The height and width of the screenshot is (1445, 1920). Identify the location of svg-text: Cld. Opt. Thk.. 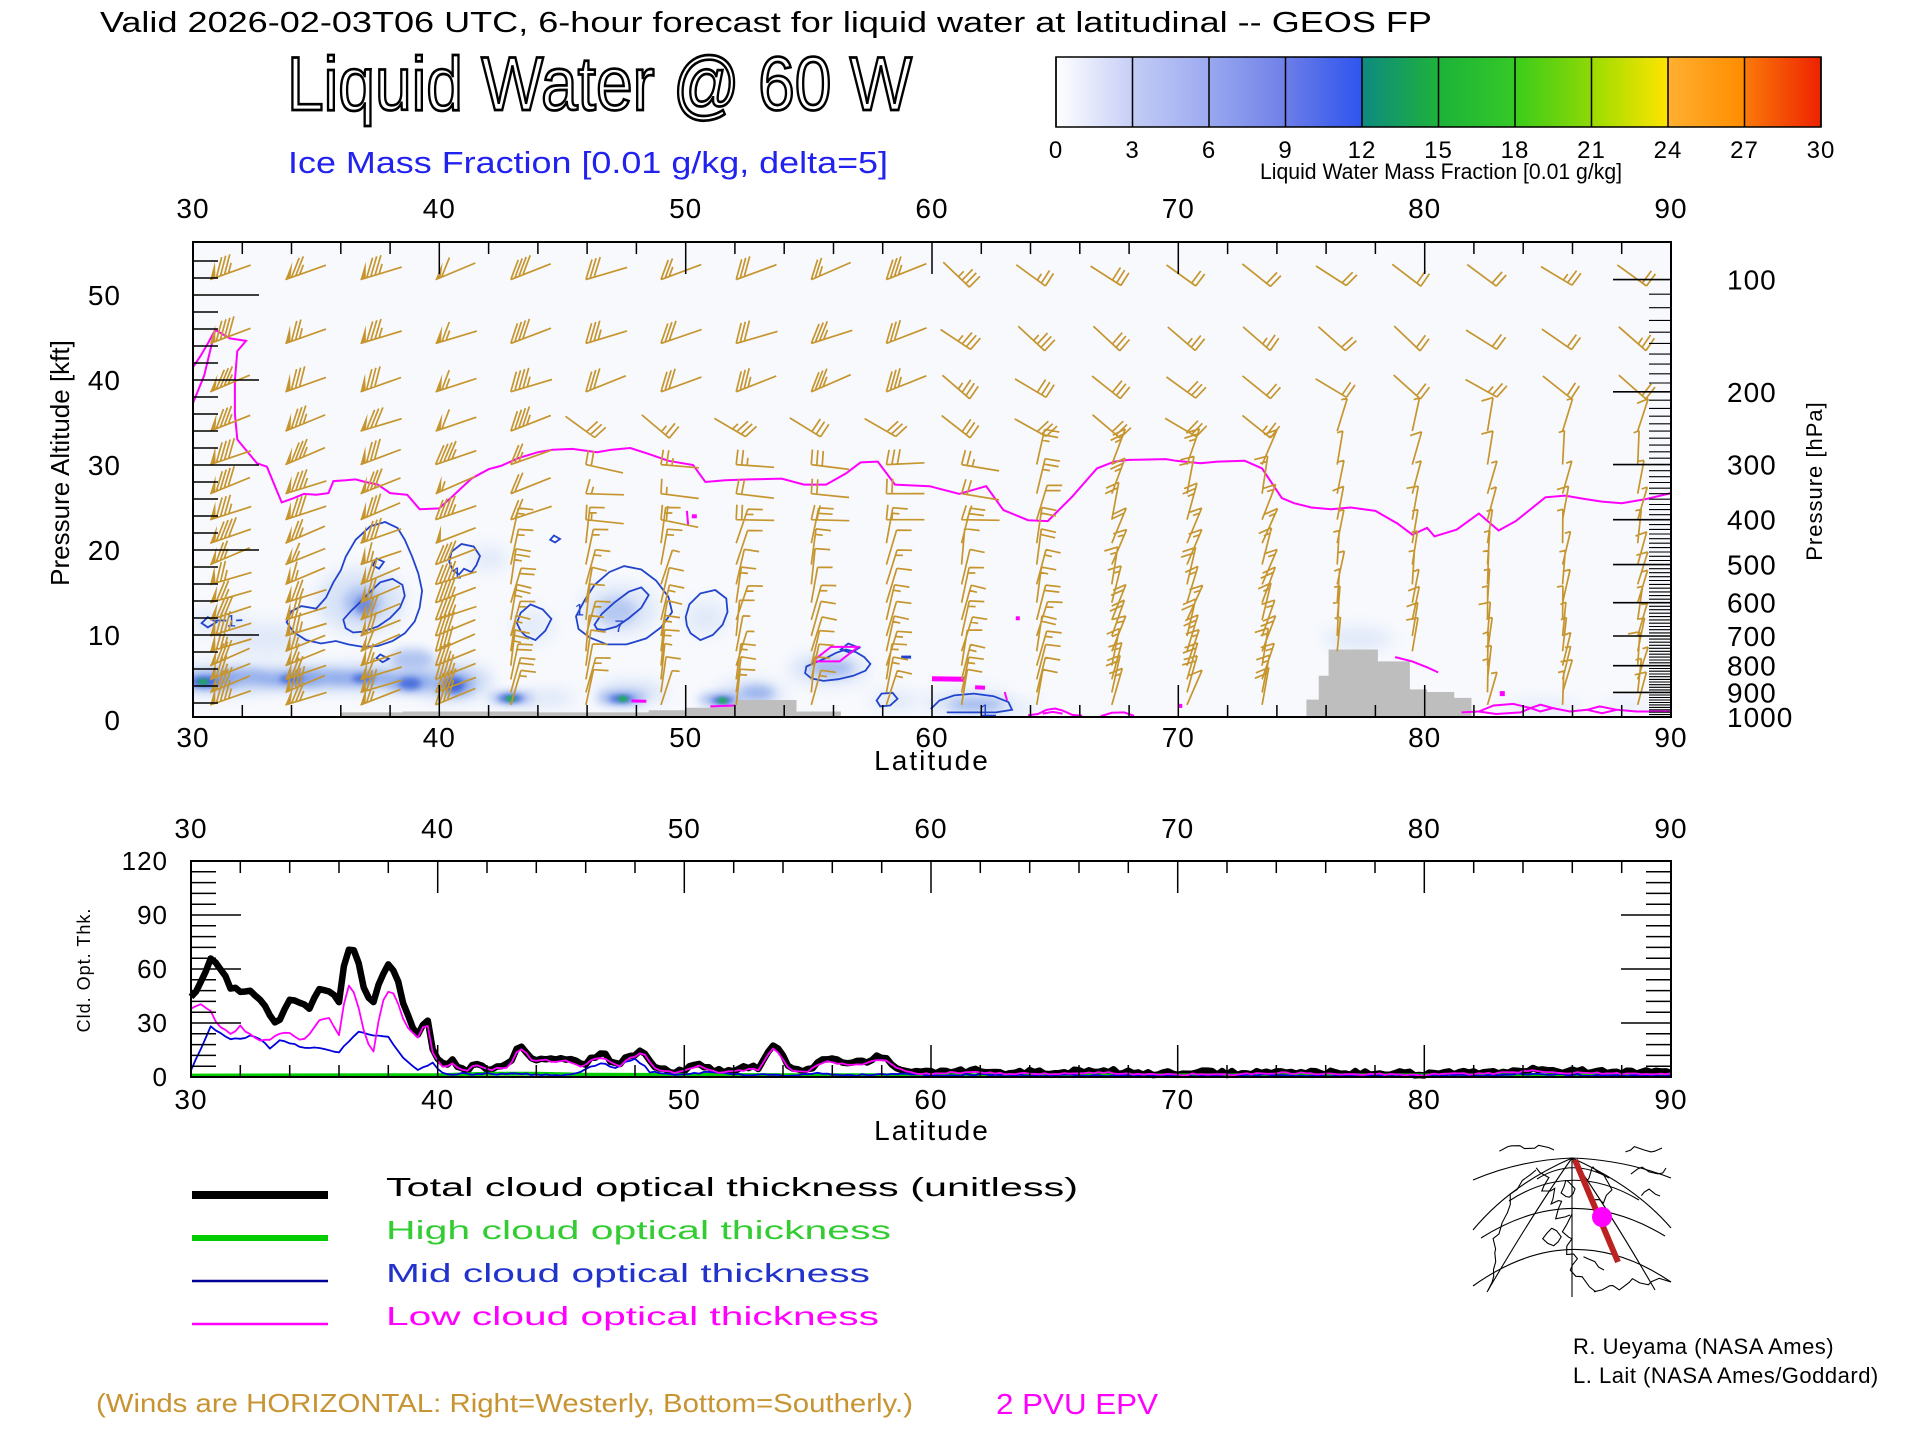
(84, 970).